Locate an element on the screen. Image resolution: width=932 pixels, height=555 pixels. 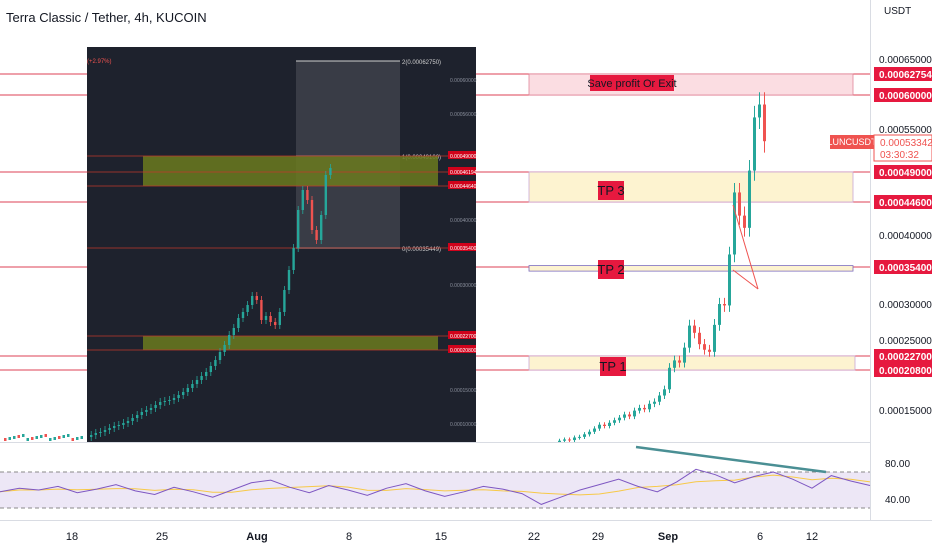
price-badge-label: 0.00044600 is located at coordinates (905, 203).